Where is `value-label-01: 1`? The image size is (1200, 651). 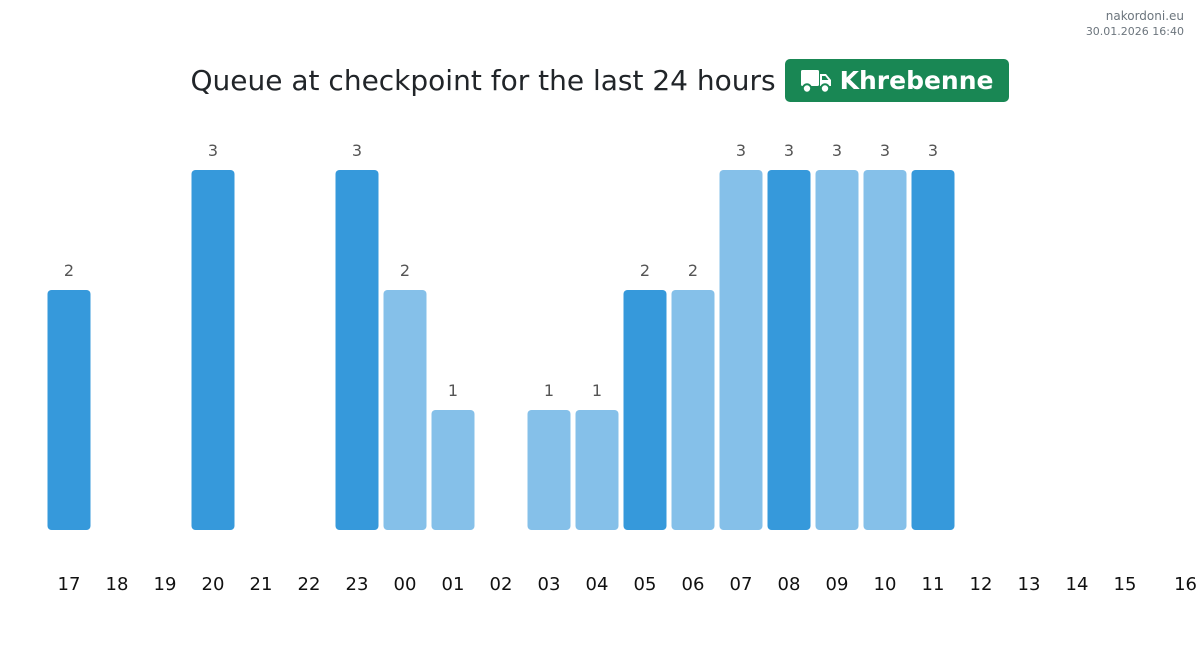 value-label-01: 1 is located at coordinates (453, 390).